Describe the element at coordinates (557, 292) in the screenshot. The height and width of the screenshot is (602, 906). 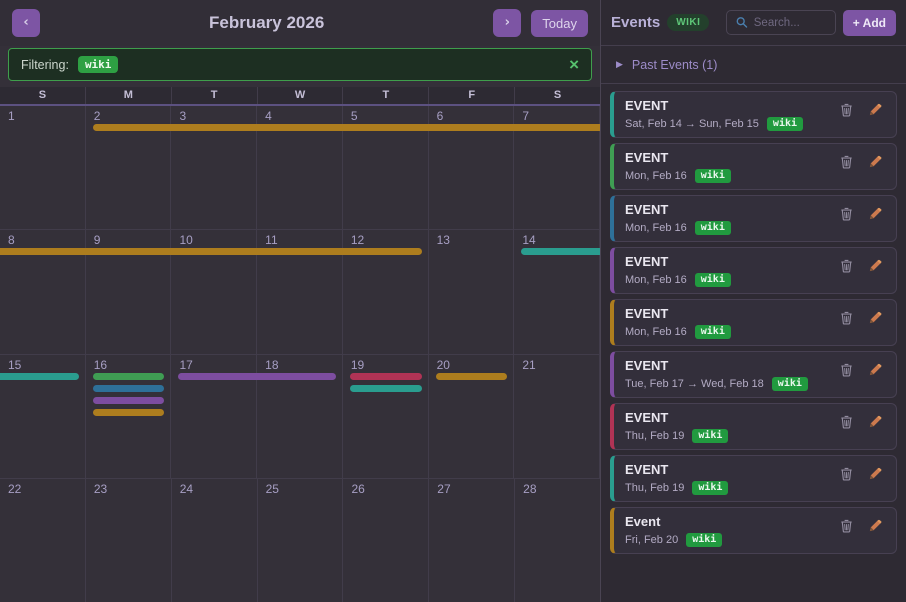
I see `day-cell-14: 14` at that location.